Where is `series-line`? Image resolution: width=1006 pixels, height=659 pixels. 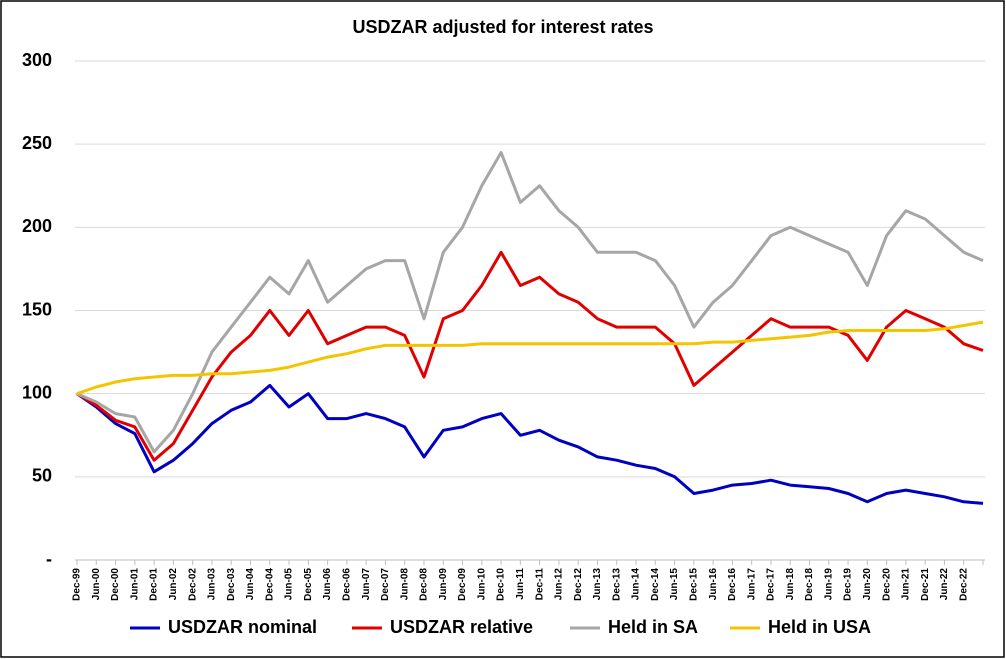
series-line is located at coordinates (530, 358).